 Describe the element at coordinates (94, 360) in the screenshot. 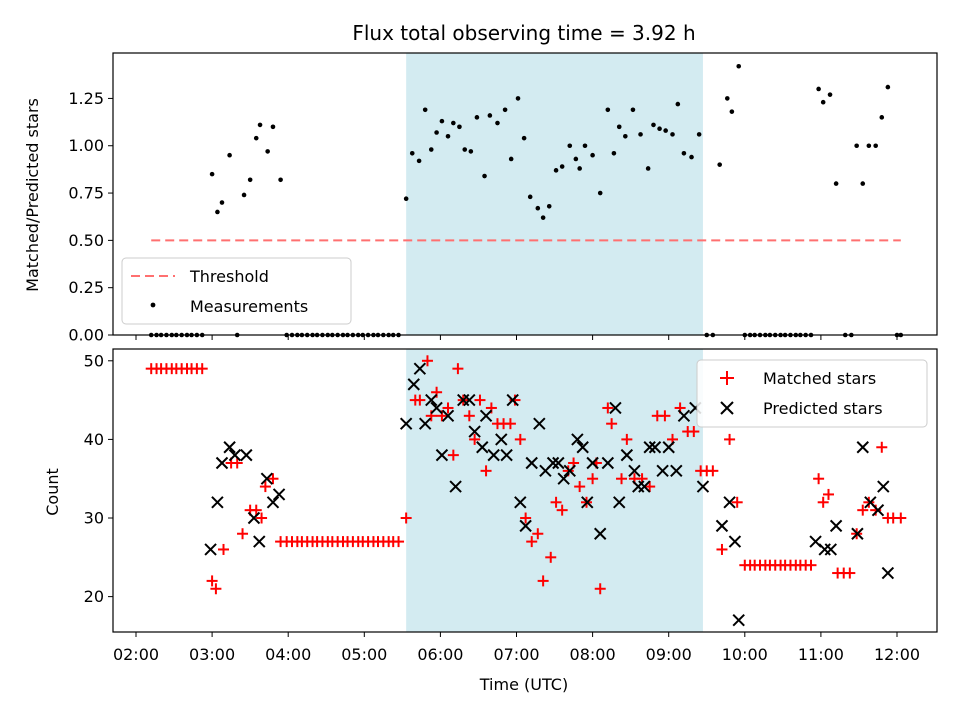

I see `bottom-y-tick-label: 50` at that location.